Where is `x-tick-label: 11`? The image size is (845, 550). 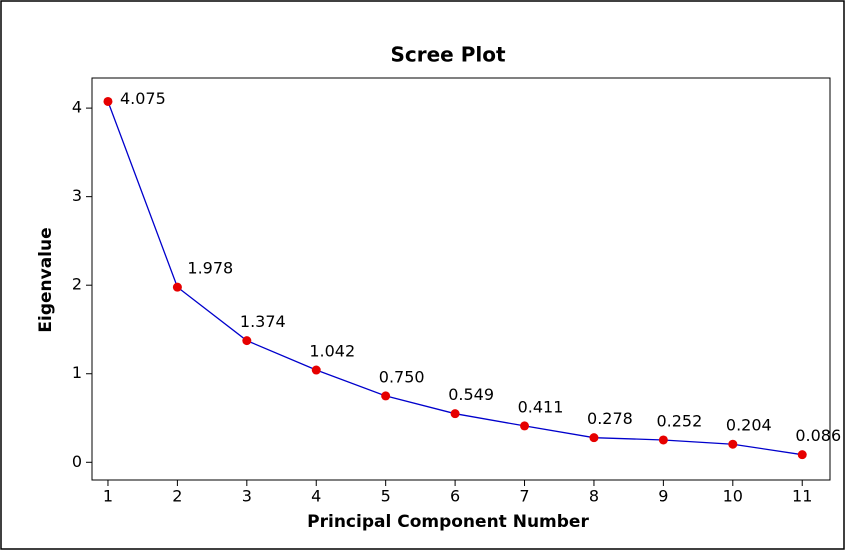
x-tick-label: 11 is located at coordinates (802, 496).